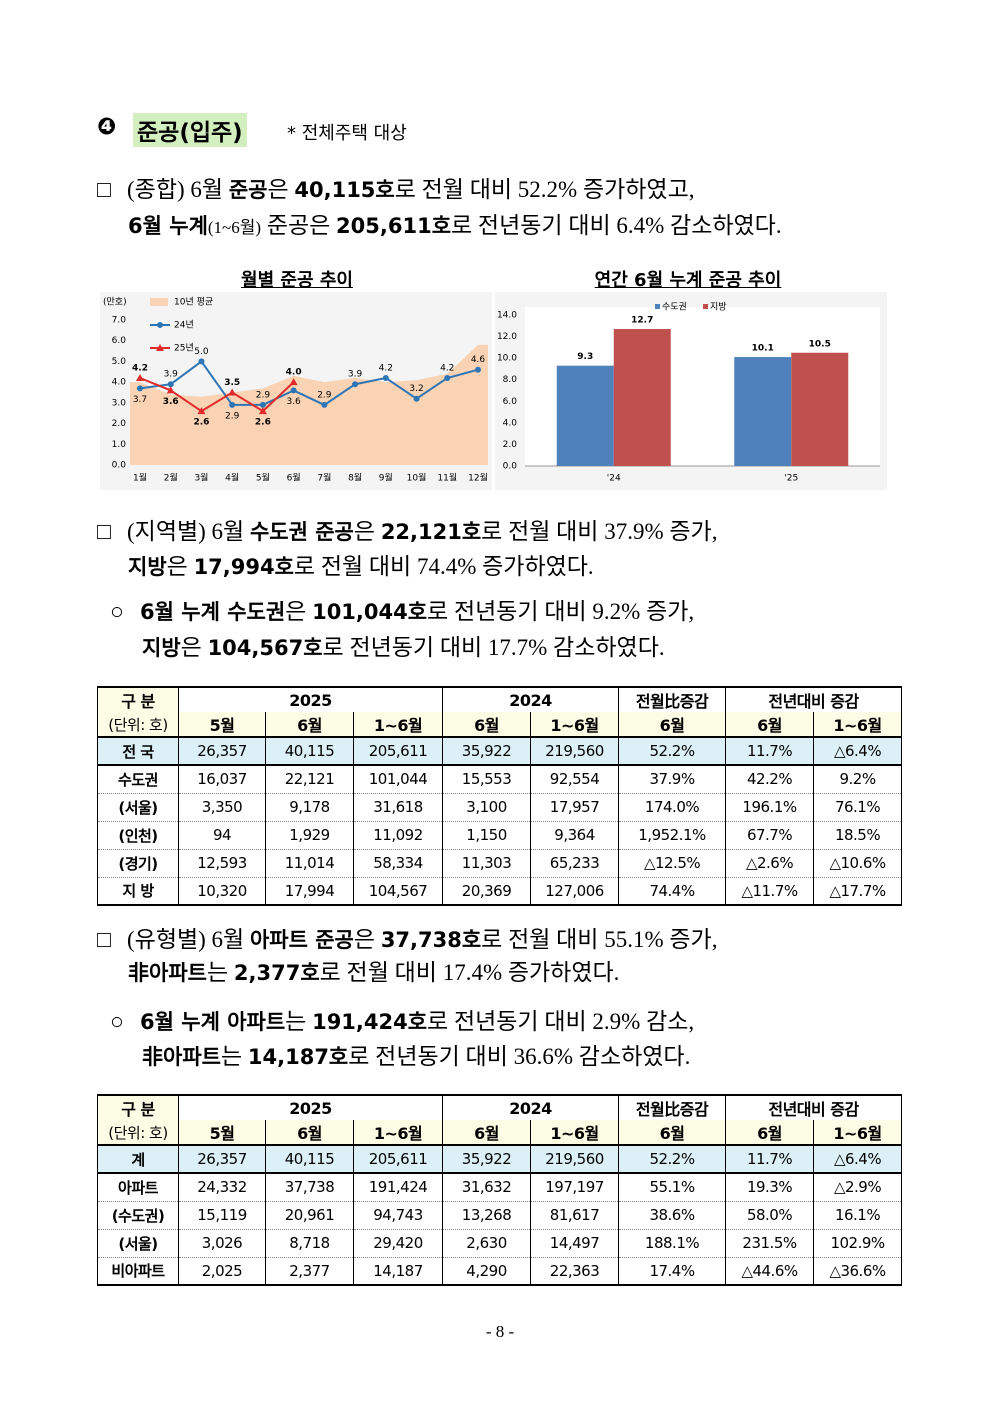 The height and width of the screenshot is (1413, 1000). What do you see at coordinates (293, 402) in the screenshot?
I see `data-label: 3.6` at bounding box center [293, 402].